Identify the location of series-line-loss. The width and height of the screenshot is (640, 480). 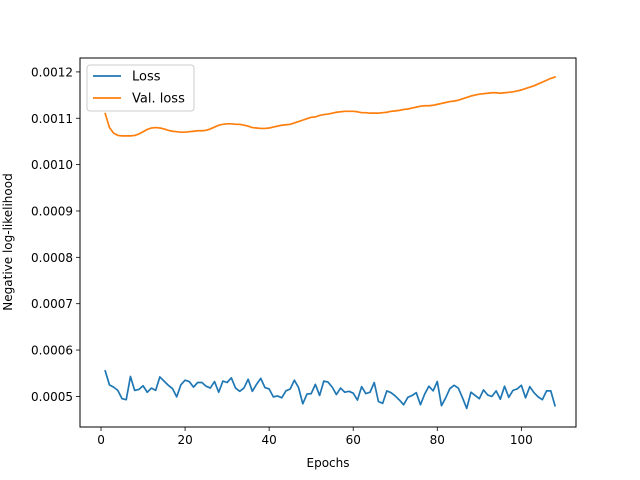
(330, 389).